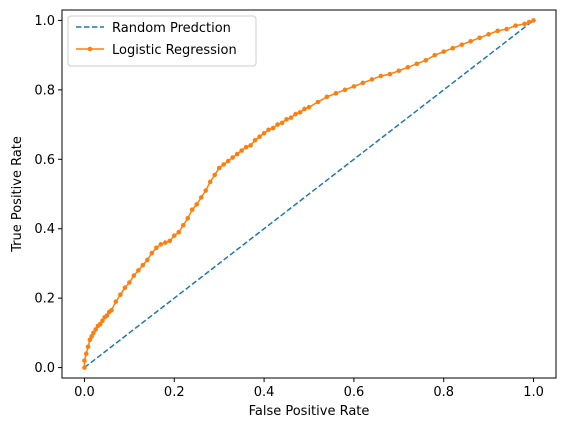  Describe the element at coordinates (264, 392) in the screenshot. I see `x-tick-label: 0.4` at that location.